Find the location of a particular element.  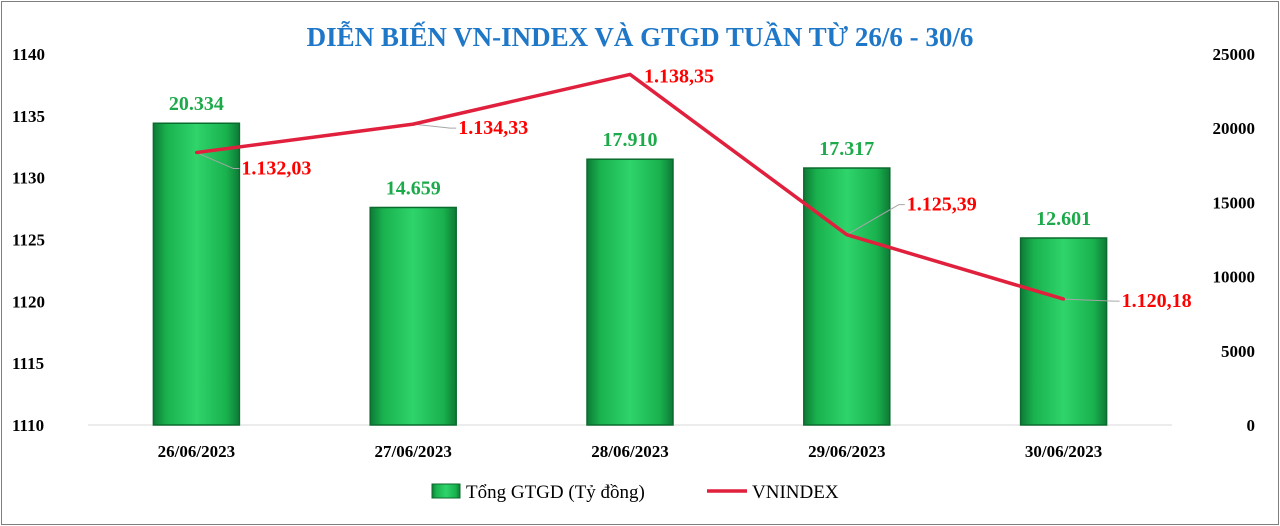

left-axis-tick-label: 1115 is located at coordinates (28, 363).